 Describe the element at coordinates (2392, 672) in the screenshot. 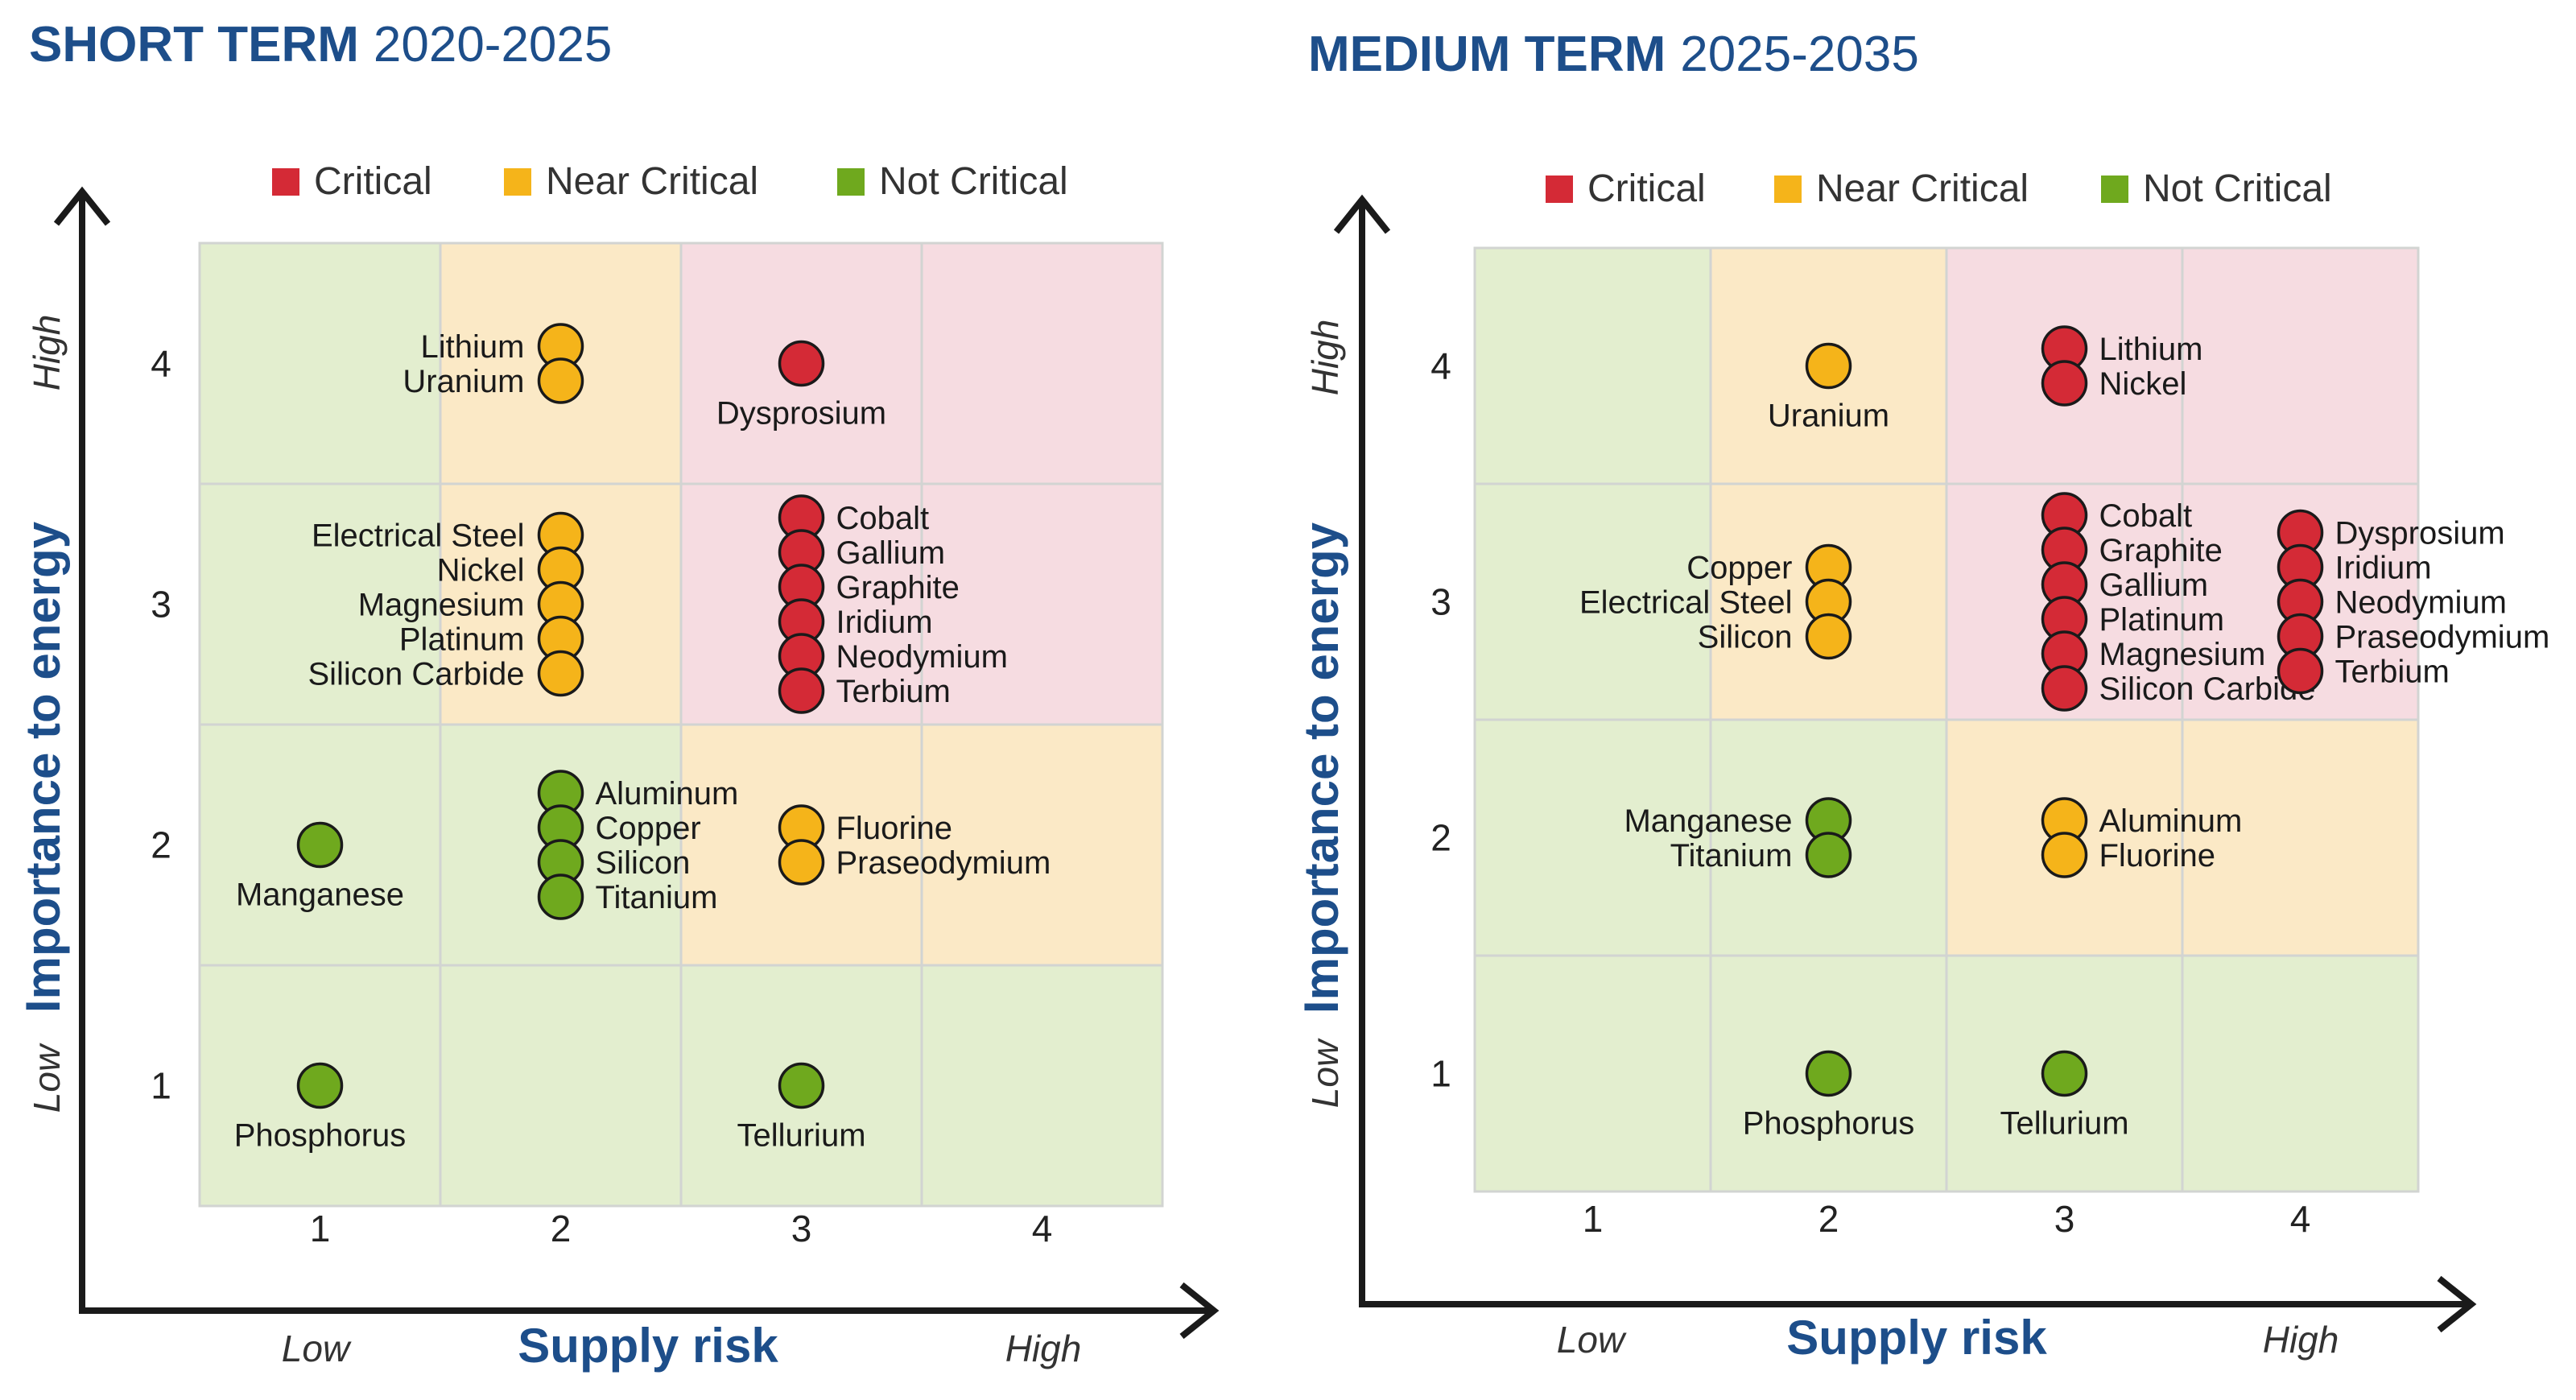

I see `point-label: Terbium` at that location.